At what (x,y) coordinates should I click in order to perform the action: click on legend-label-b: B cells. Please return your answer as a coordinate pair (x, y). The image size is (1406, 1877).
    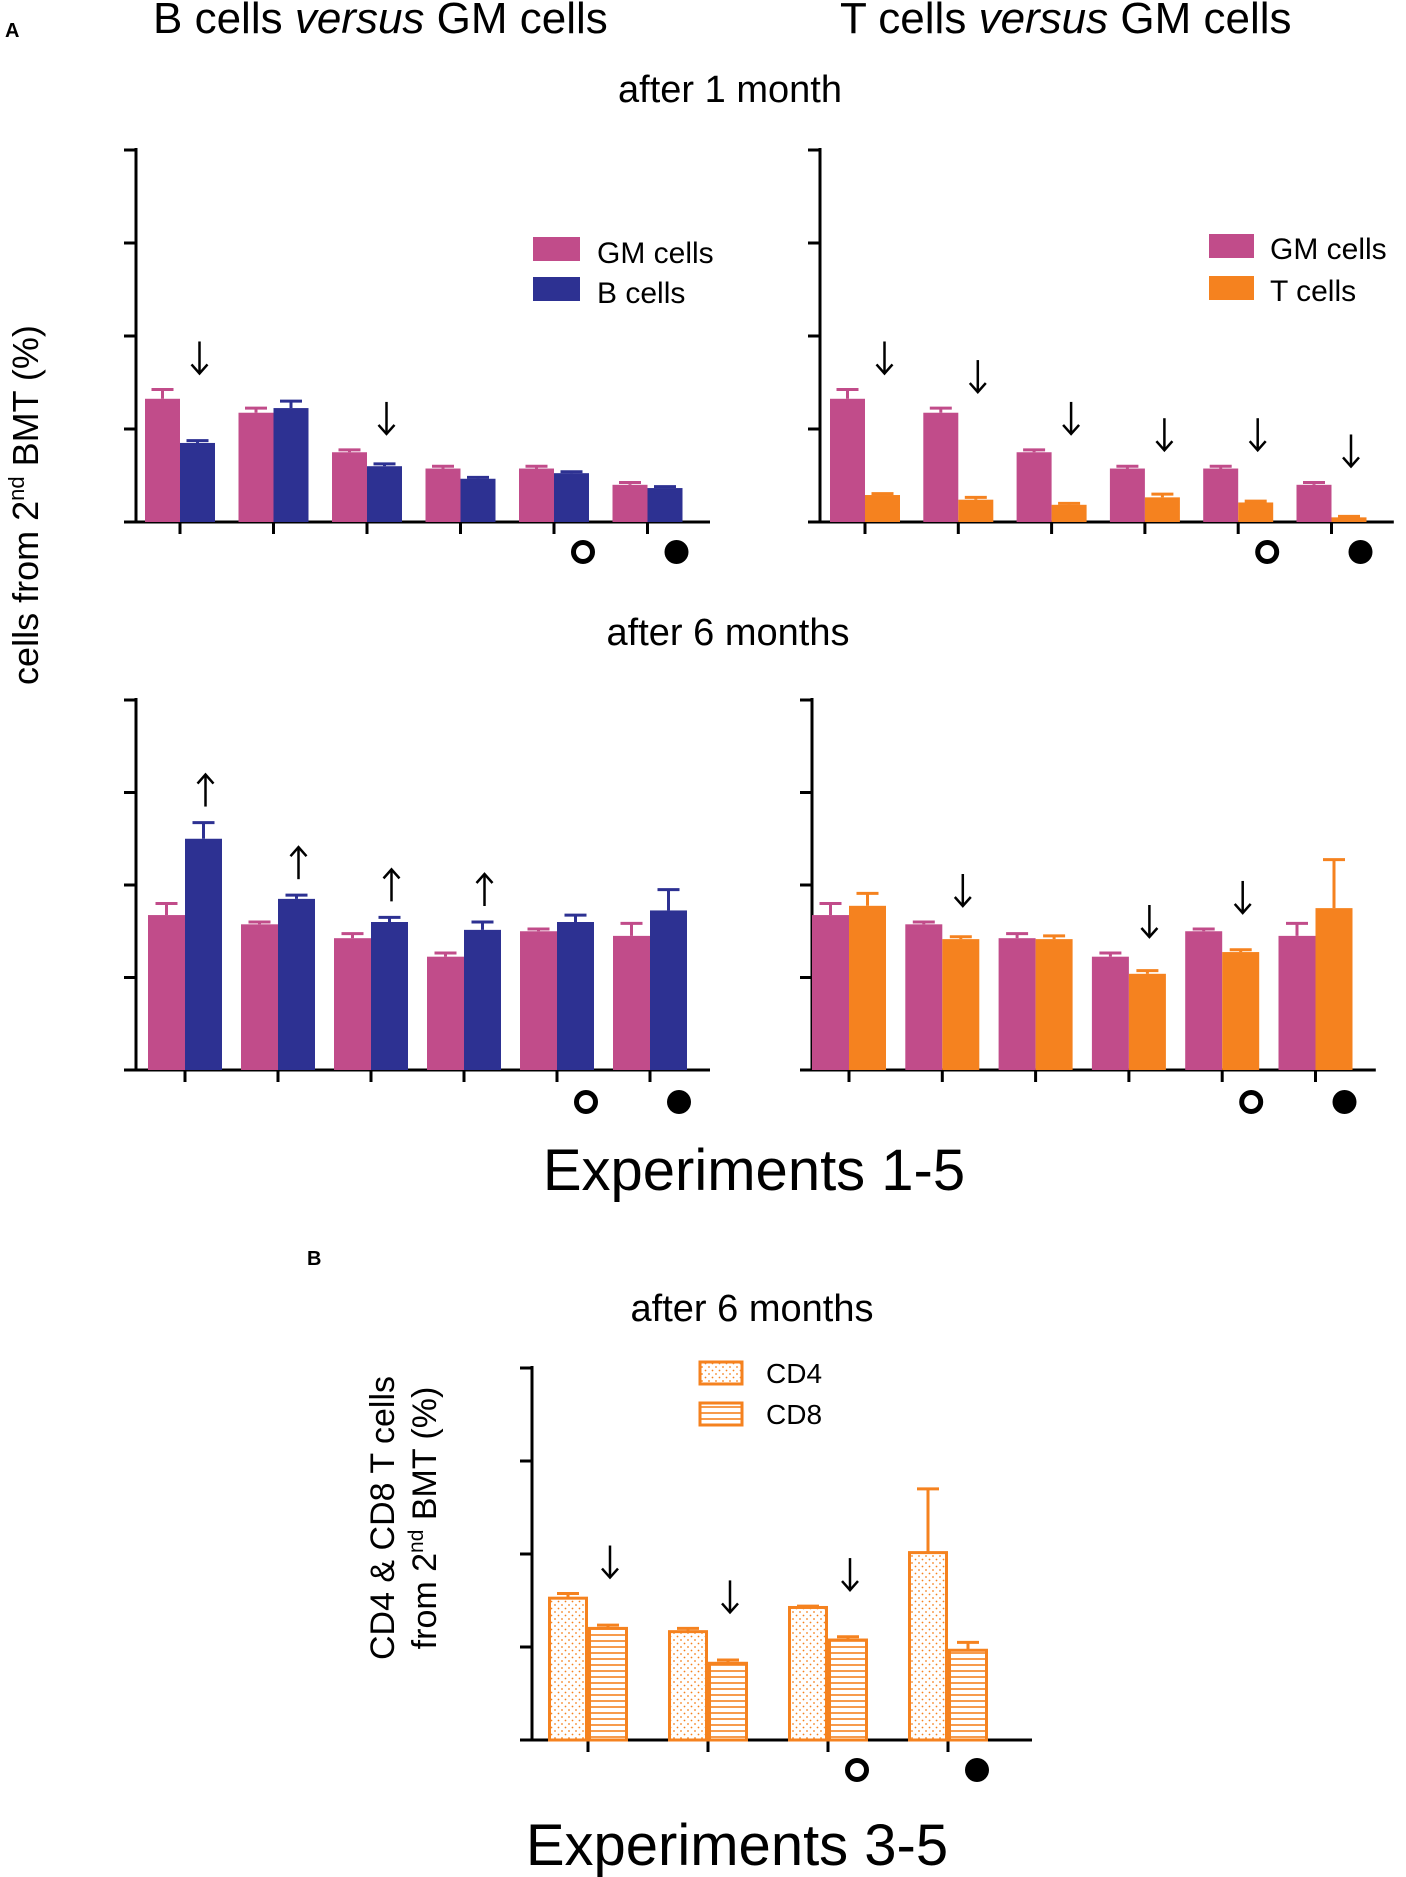
    Looking at the image, I should click on (641, 293).